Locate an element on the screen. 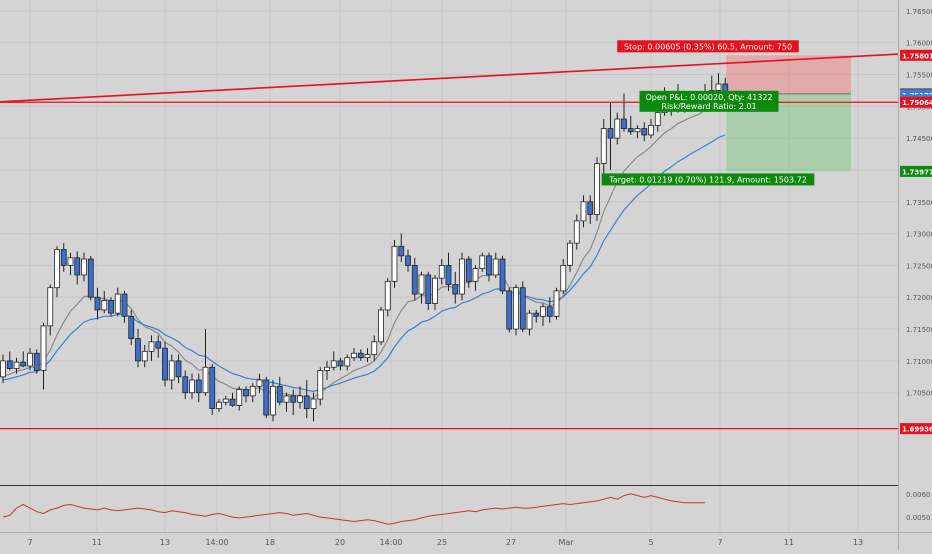 The image size is (932, 554). price-tick-label: 1.73000 is located at coordinates (919, 235).